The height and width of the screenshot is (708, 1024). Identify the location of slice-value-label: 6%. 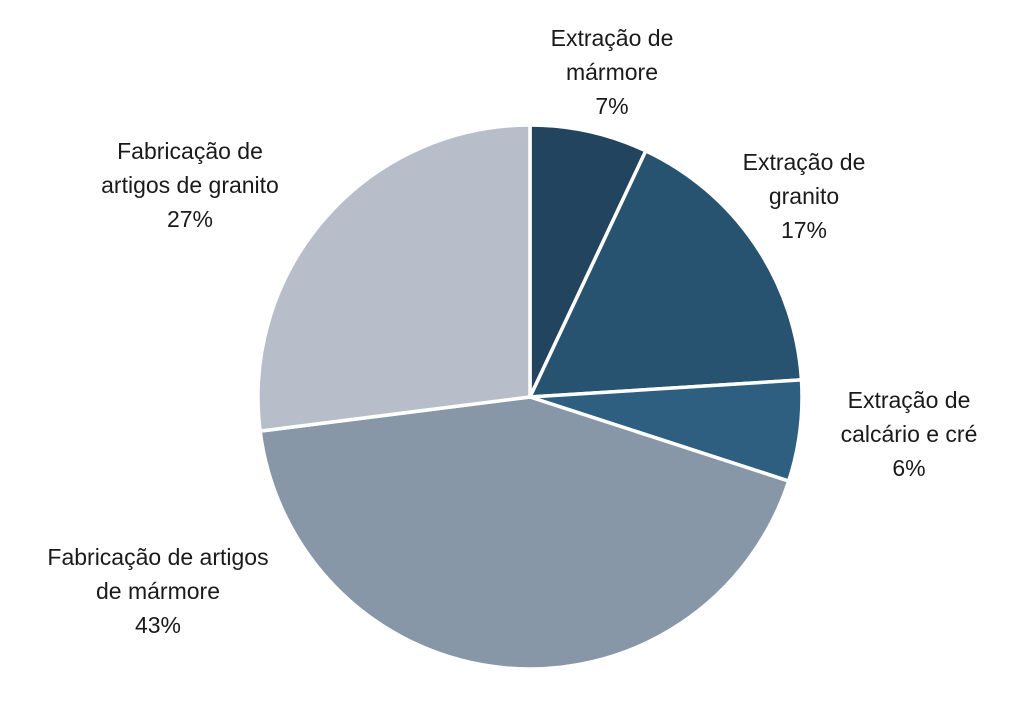
(908, 468).